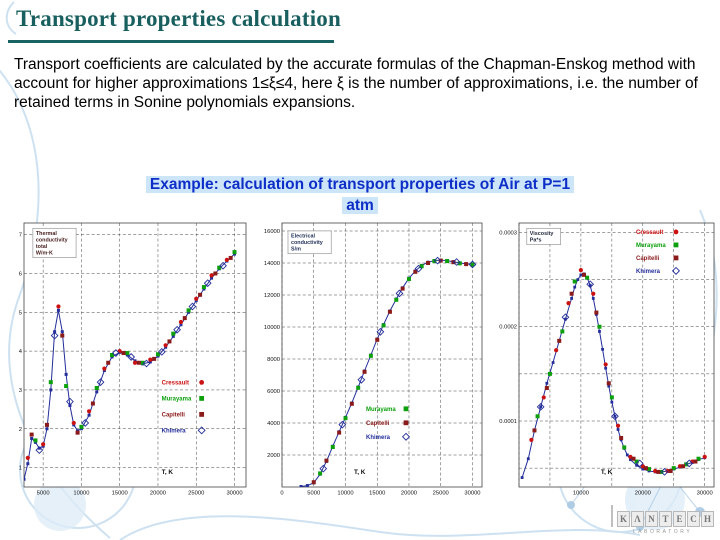 The width and height of the screenshot is (720, 540). Describe the element at coordinates (303, 236) in the screenshot. I see `svg-text: Electrical` at that location.